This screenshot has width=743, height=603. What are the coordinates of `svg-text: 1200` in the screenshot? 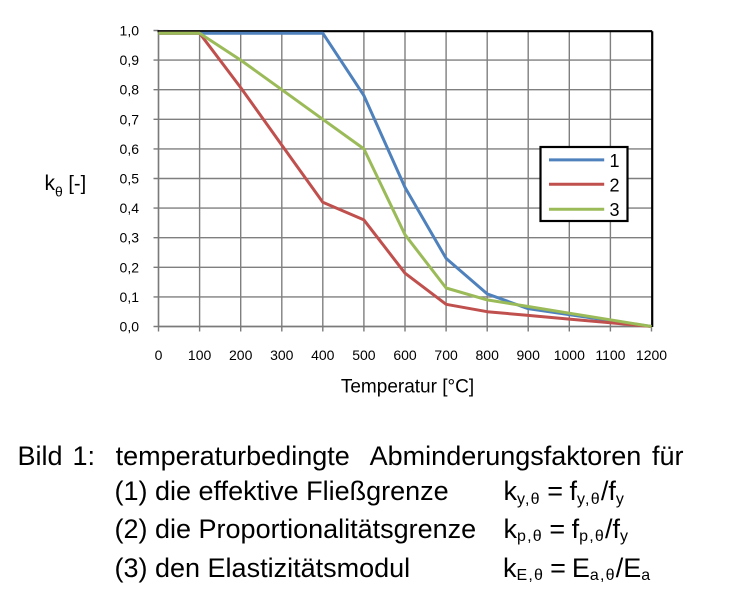 It's located at (651, 355).